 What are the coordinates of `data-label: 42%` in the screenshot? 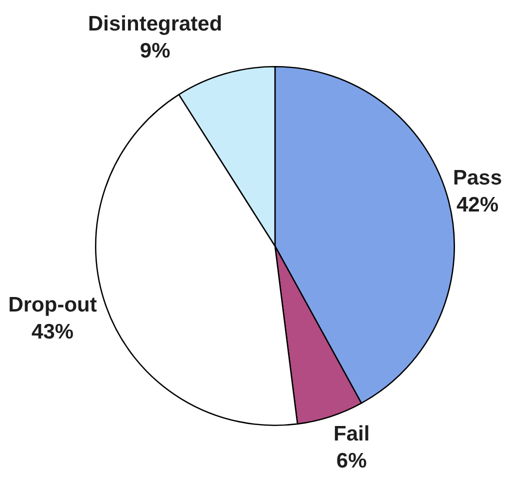 It's located at (477, 204).